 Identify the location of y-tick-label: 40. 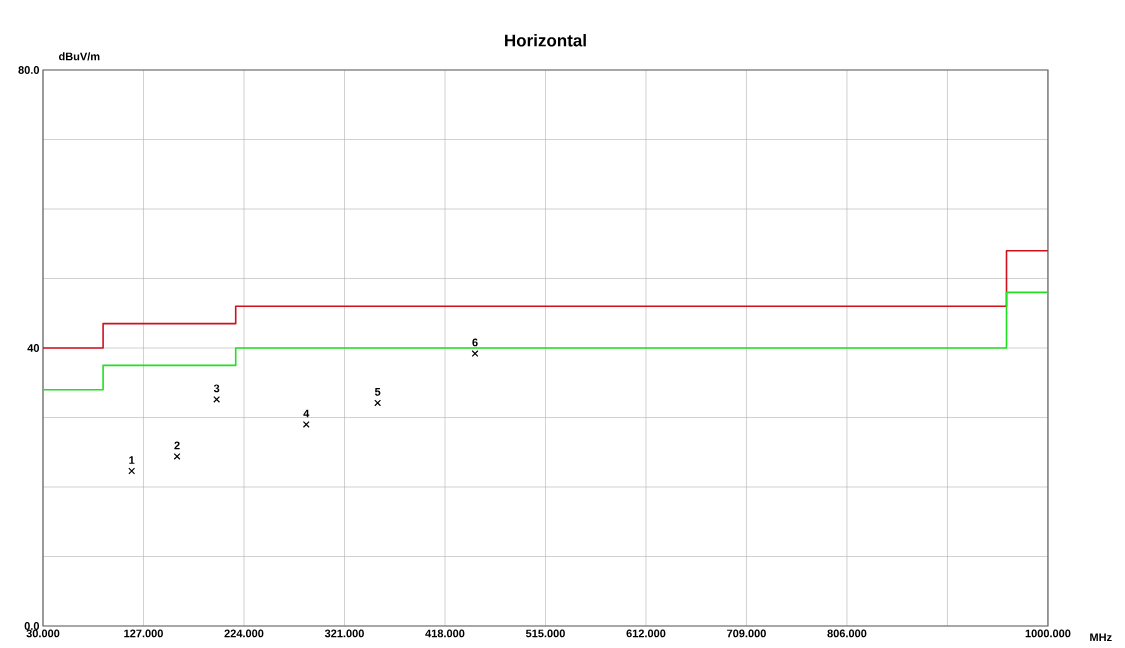
(33, 348).